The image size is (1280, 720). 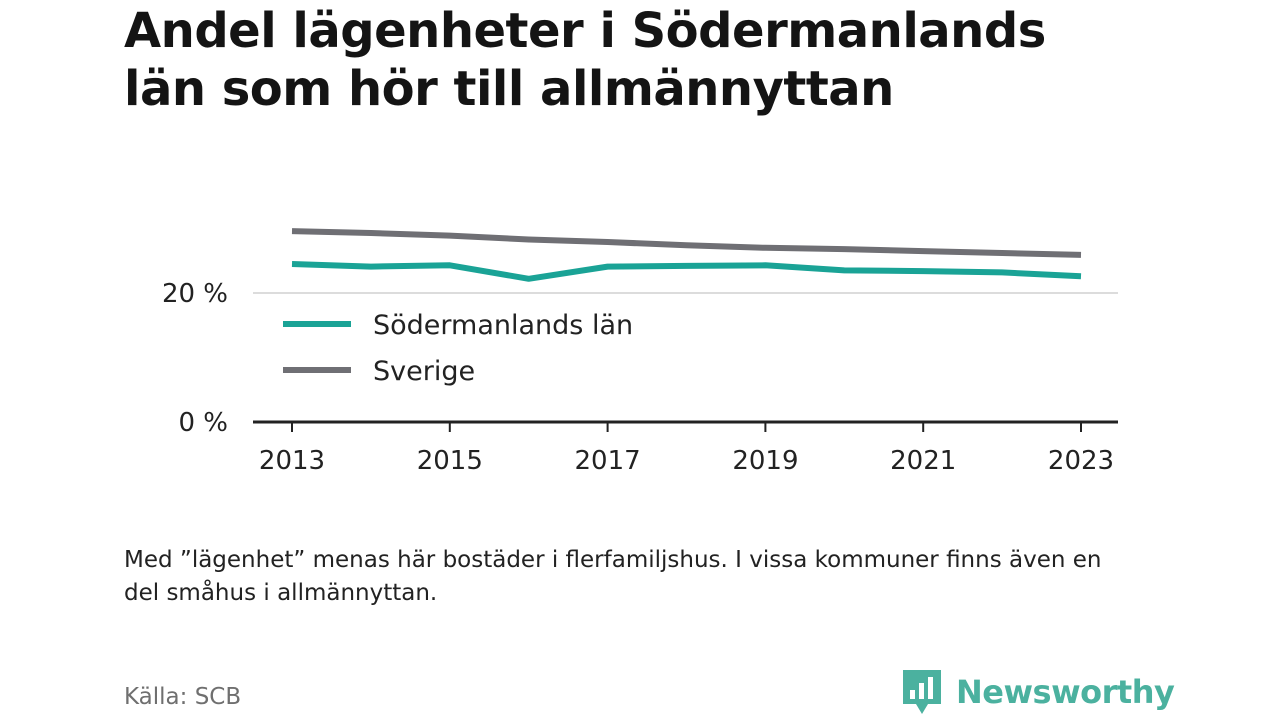 I want to click on x-tick-label: 2021, so click(x=923, y=461).